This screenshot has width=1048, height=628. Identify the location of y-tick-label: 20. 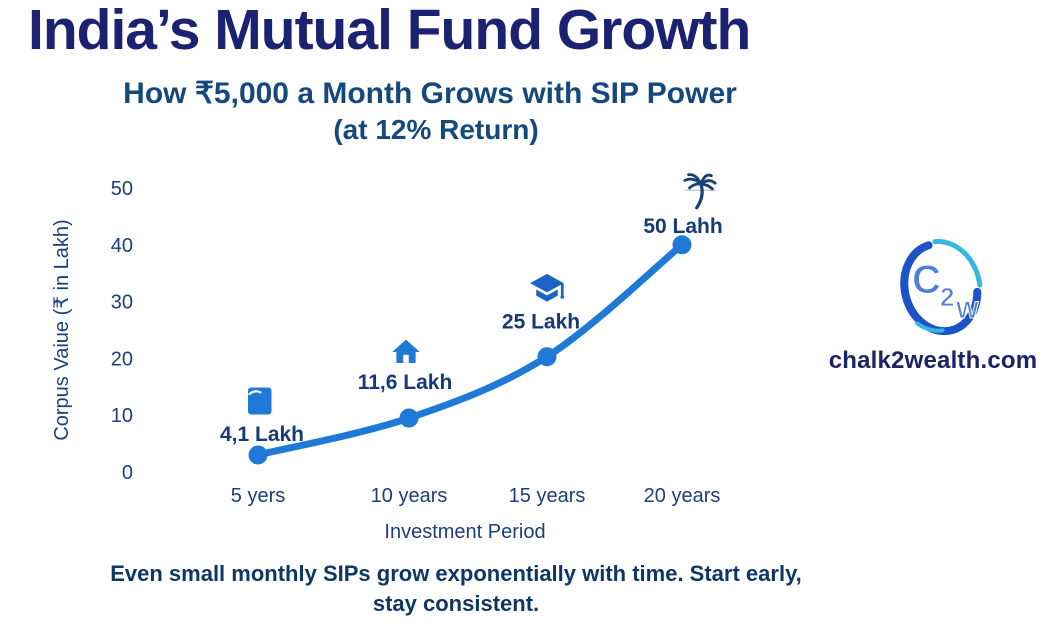
(122, 359).